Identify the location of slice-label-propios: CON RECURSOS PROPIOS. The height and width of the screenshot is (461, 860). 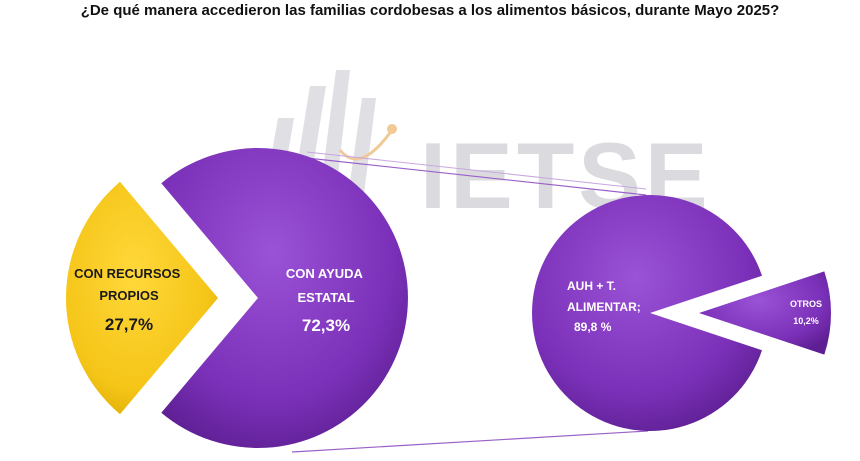
(129, 284).